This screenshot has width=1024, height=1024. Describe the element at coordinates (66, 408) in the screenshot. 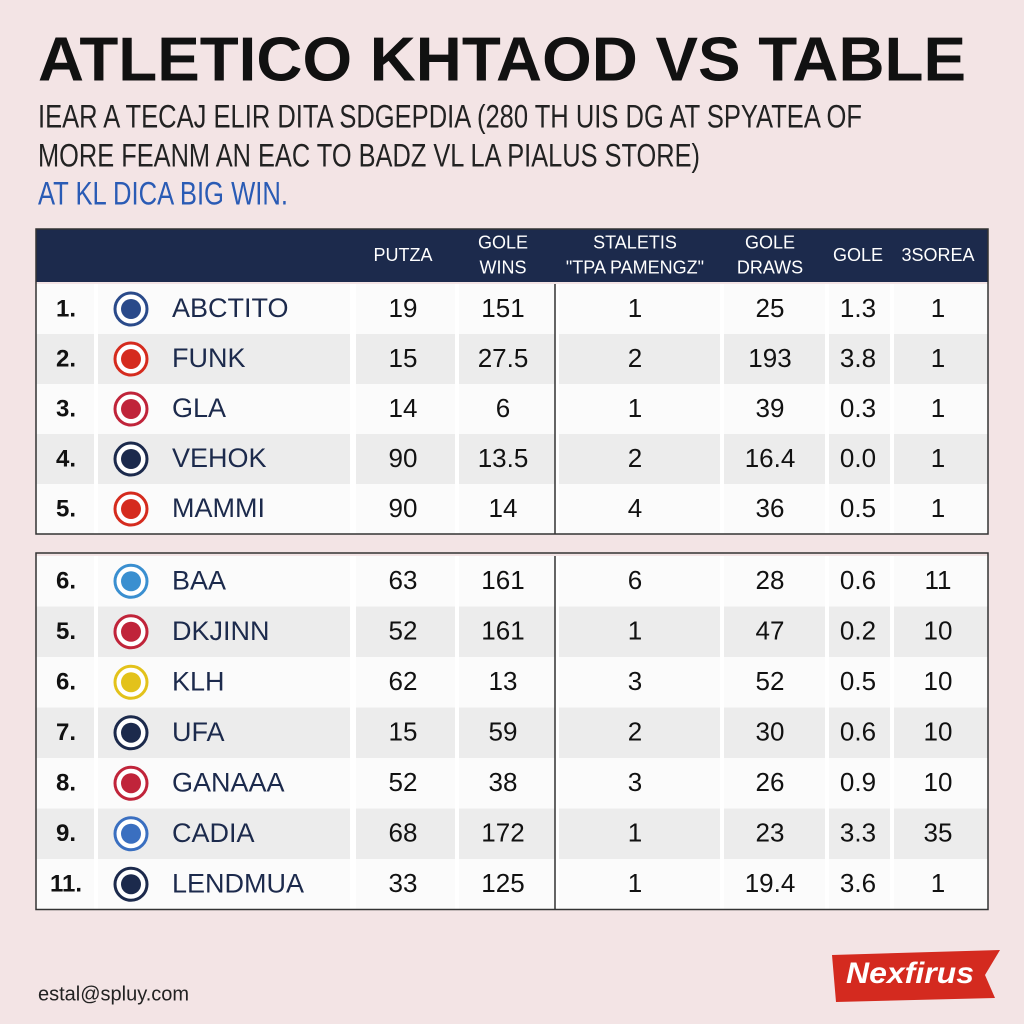

I see `rank: 3.` at that location.